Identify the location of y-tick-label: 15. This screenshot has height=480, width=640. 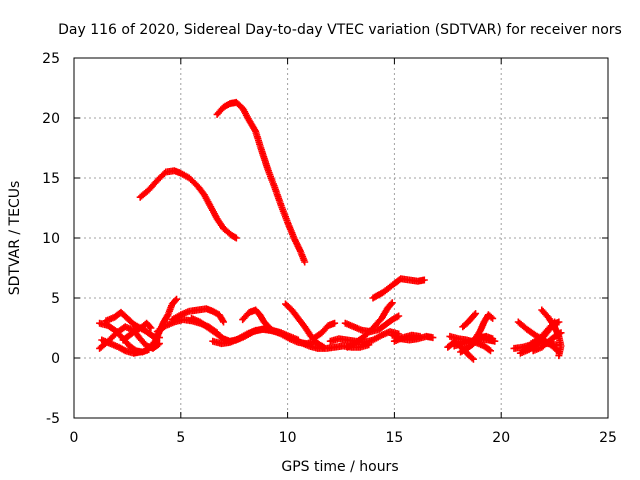
(51, 179).